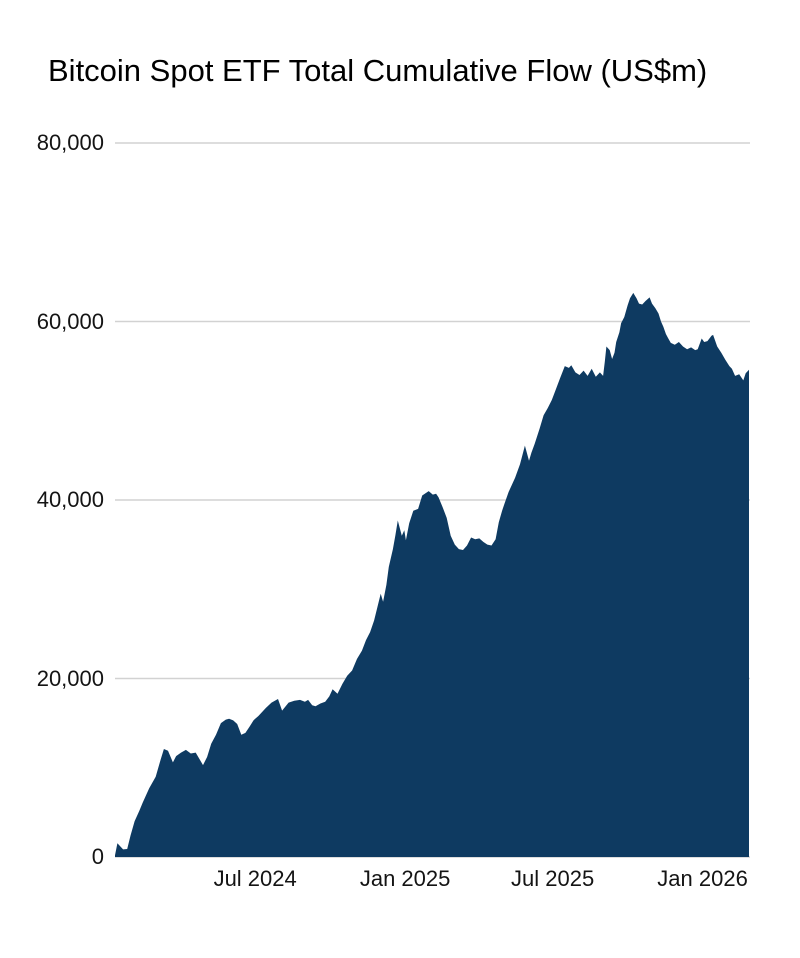 The height and width of the screenshot is (958, 800). What do you see at coordinates (70, 321) in the screenshot?
I see `y-tick-label: 60,000` at bounding box center [70, 321].